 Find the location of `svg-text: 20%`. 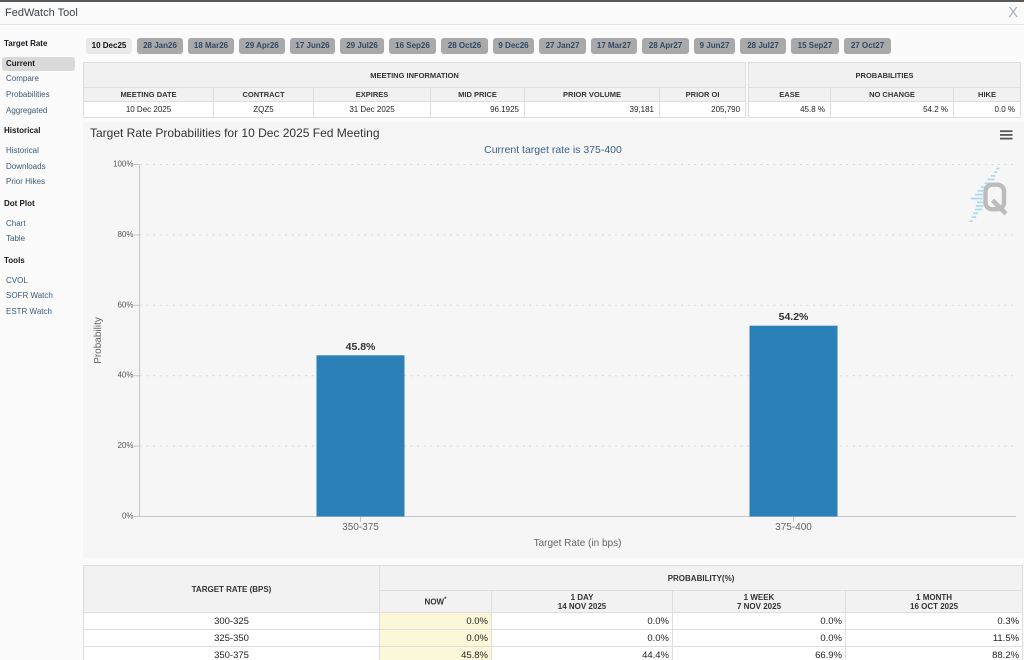

svg-text: 20% is located at coordinates (125, 445).